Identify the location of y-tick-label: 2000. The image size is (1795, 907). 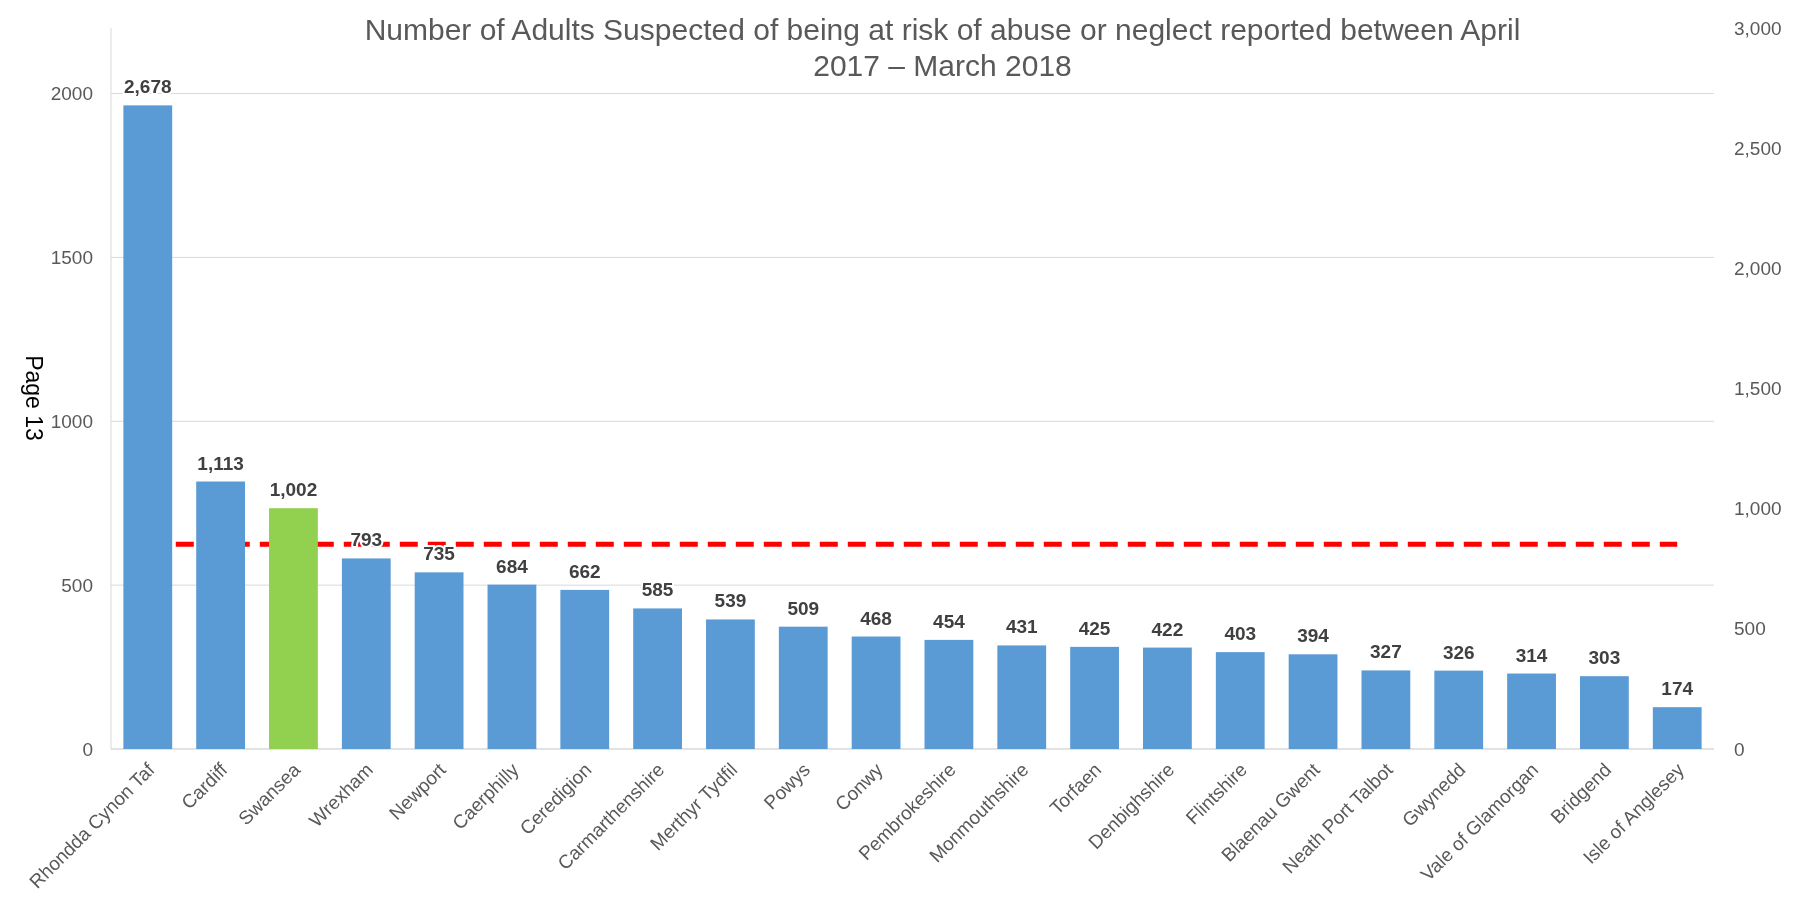
(71, 94).